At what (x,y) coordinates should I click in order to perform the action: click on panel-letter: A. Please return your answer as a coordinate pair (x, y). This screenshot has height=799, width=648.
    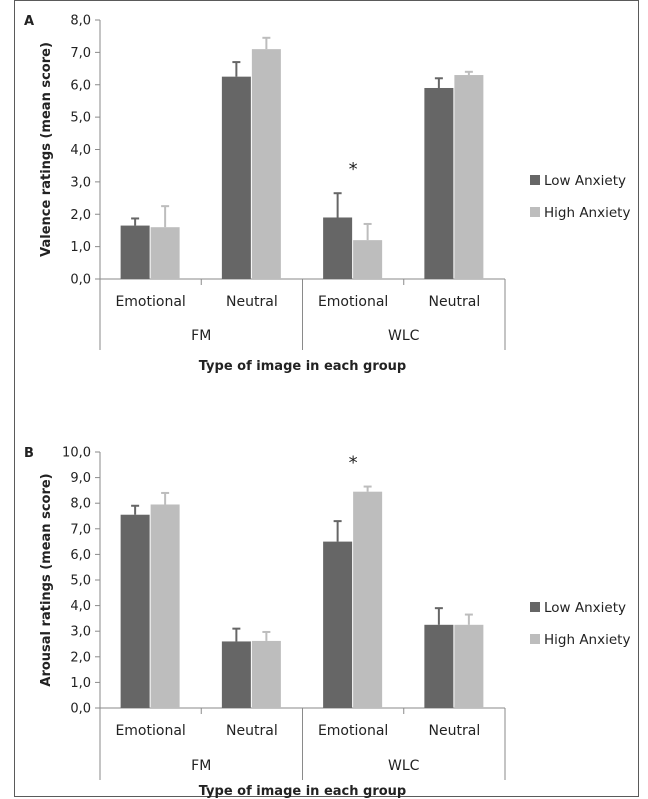
    Looking at the image, I should click on (29, 21).